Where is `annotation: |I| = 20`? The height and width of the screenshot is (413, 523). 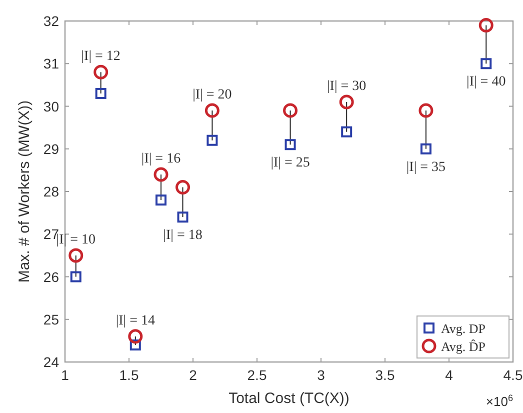
annotation: |I| = 20 is located at coordinates (212, 95).